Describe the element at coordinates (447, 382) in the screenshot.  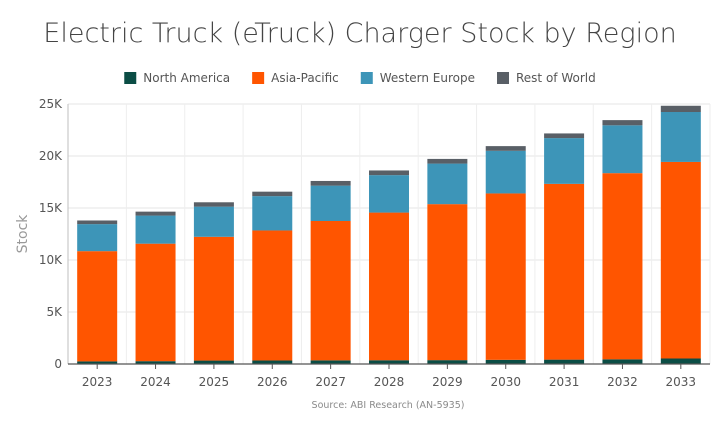
I see `x-tick-label: 2029` at that location.